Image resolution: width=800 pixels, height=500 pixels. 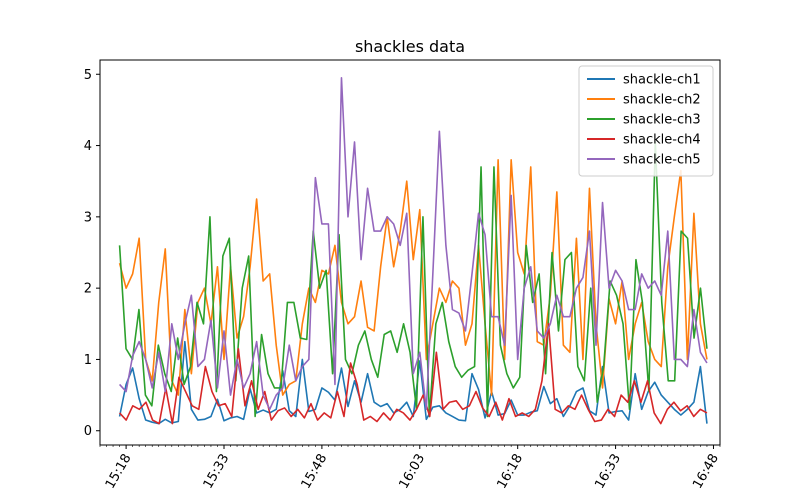 What do you see at coordinates (410, 46) in the screenshot?
I see `chart-title: shackles data` at bounding box center [410, 46].